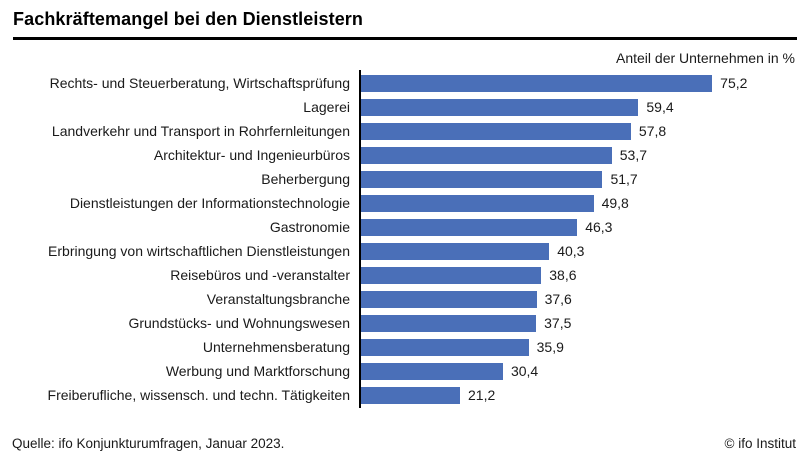  I want to click on category-label: Architektur- und Ingenieurbüros, so click(251, 155).